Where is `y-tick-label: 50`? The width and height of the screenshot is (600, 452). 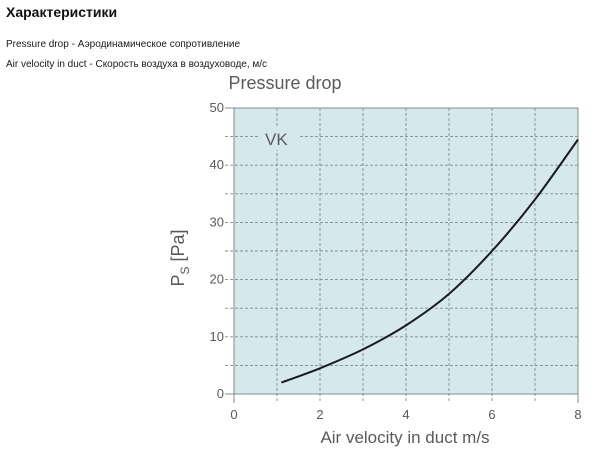 y-tick-label: 50 is located at coordinates (217, 107).